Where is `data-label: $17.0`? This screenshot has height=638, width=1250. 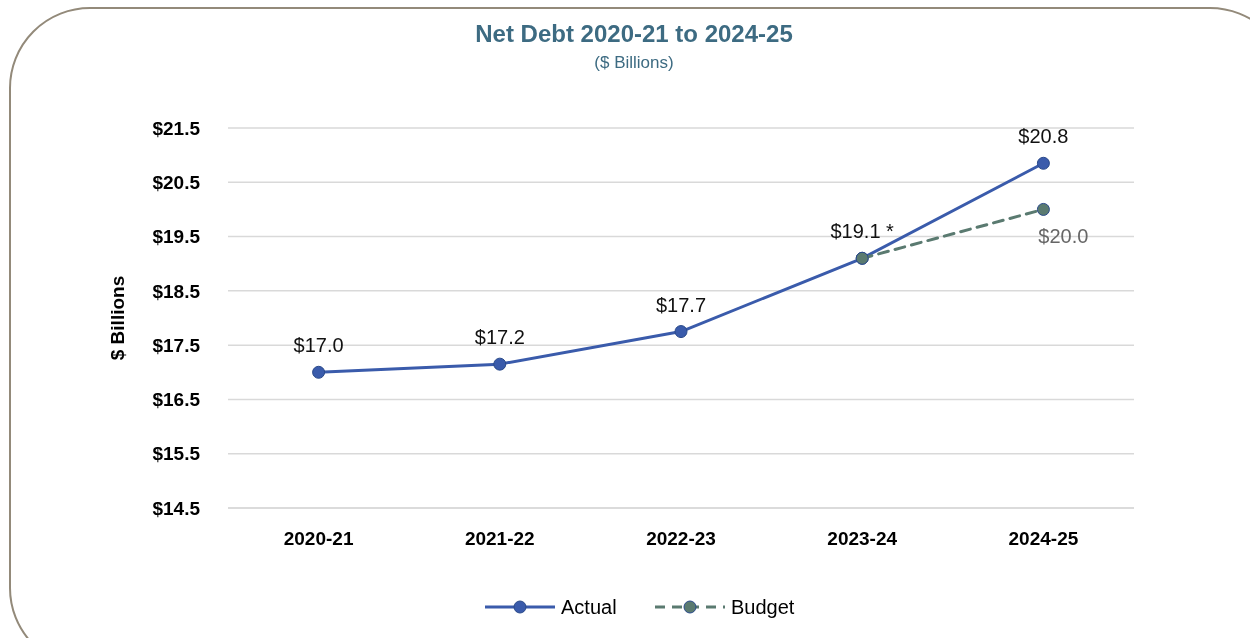 data-label: $17.0 is located at coordinates (318, 345).